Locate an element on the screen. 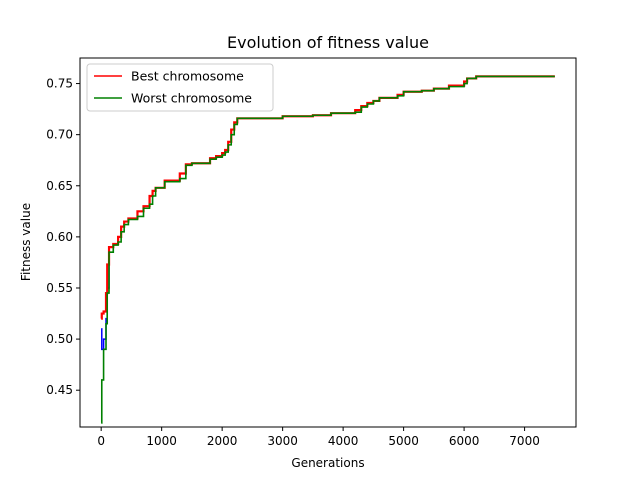  y-axis-label: Fitness value is located at coordinates (26, 242).